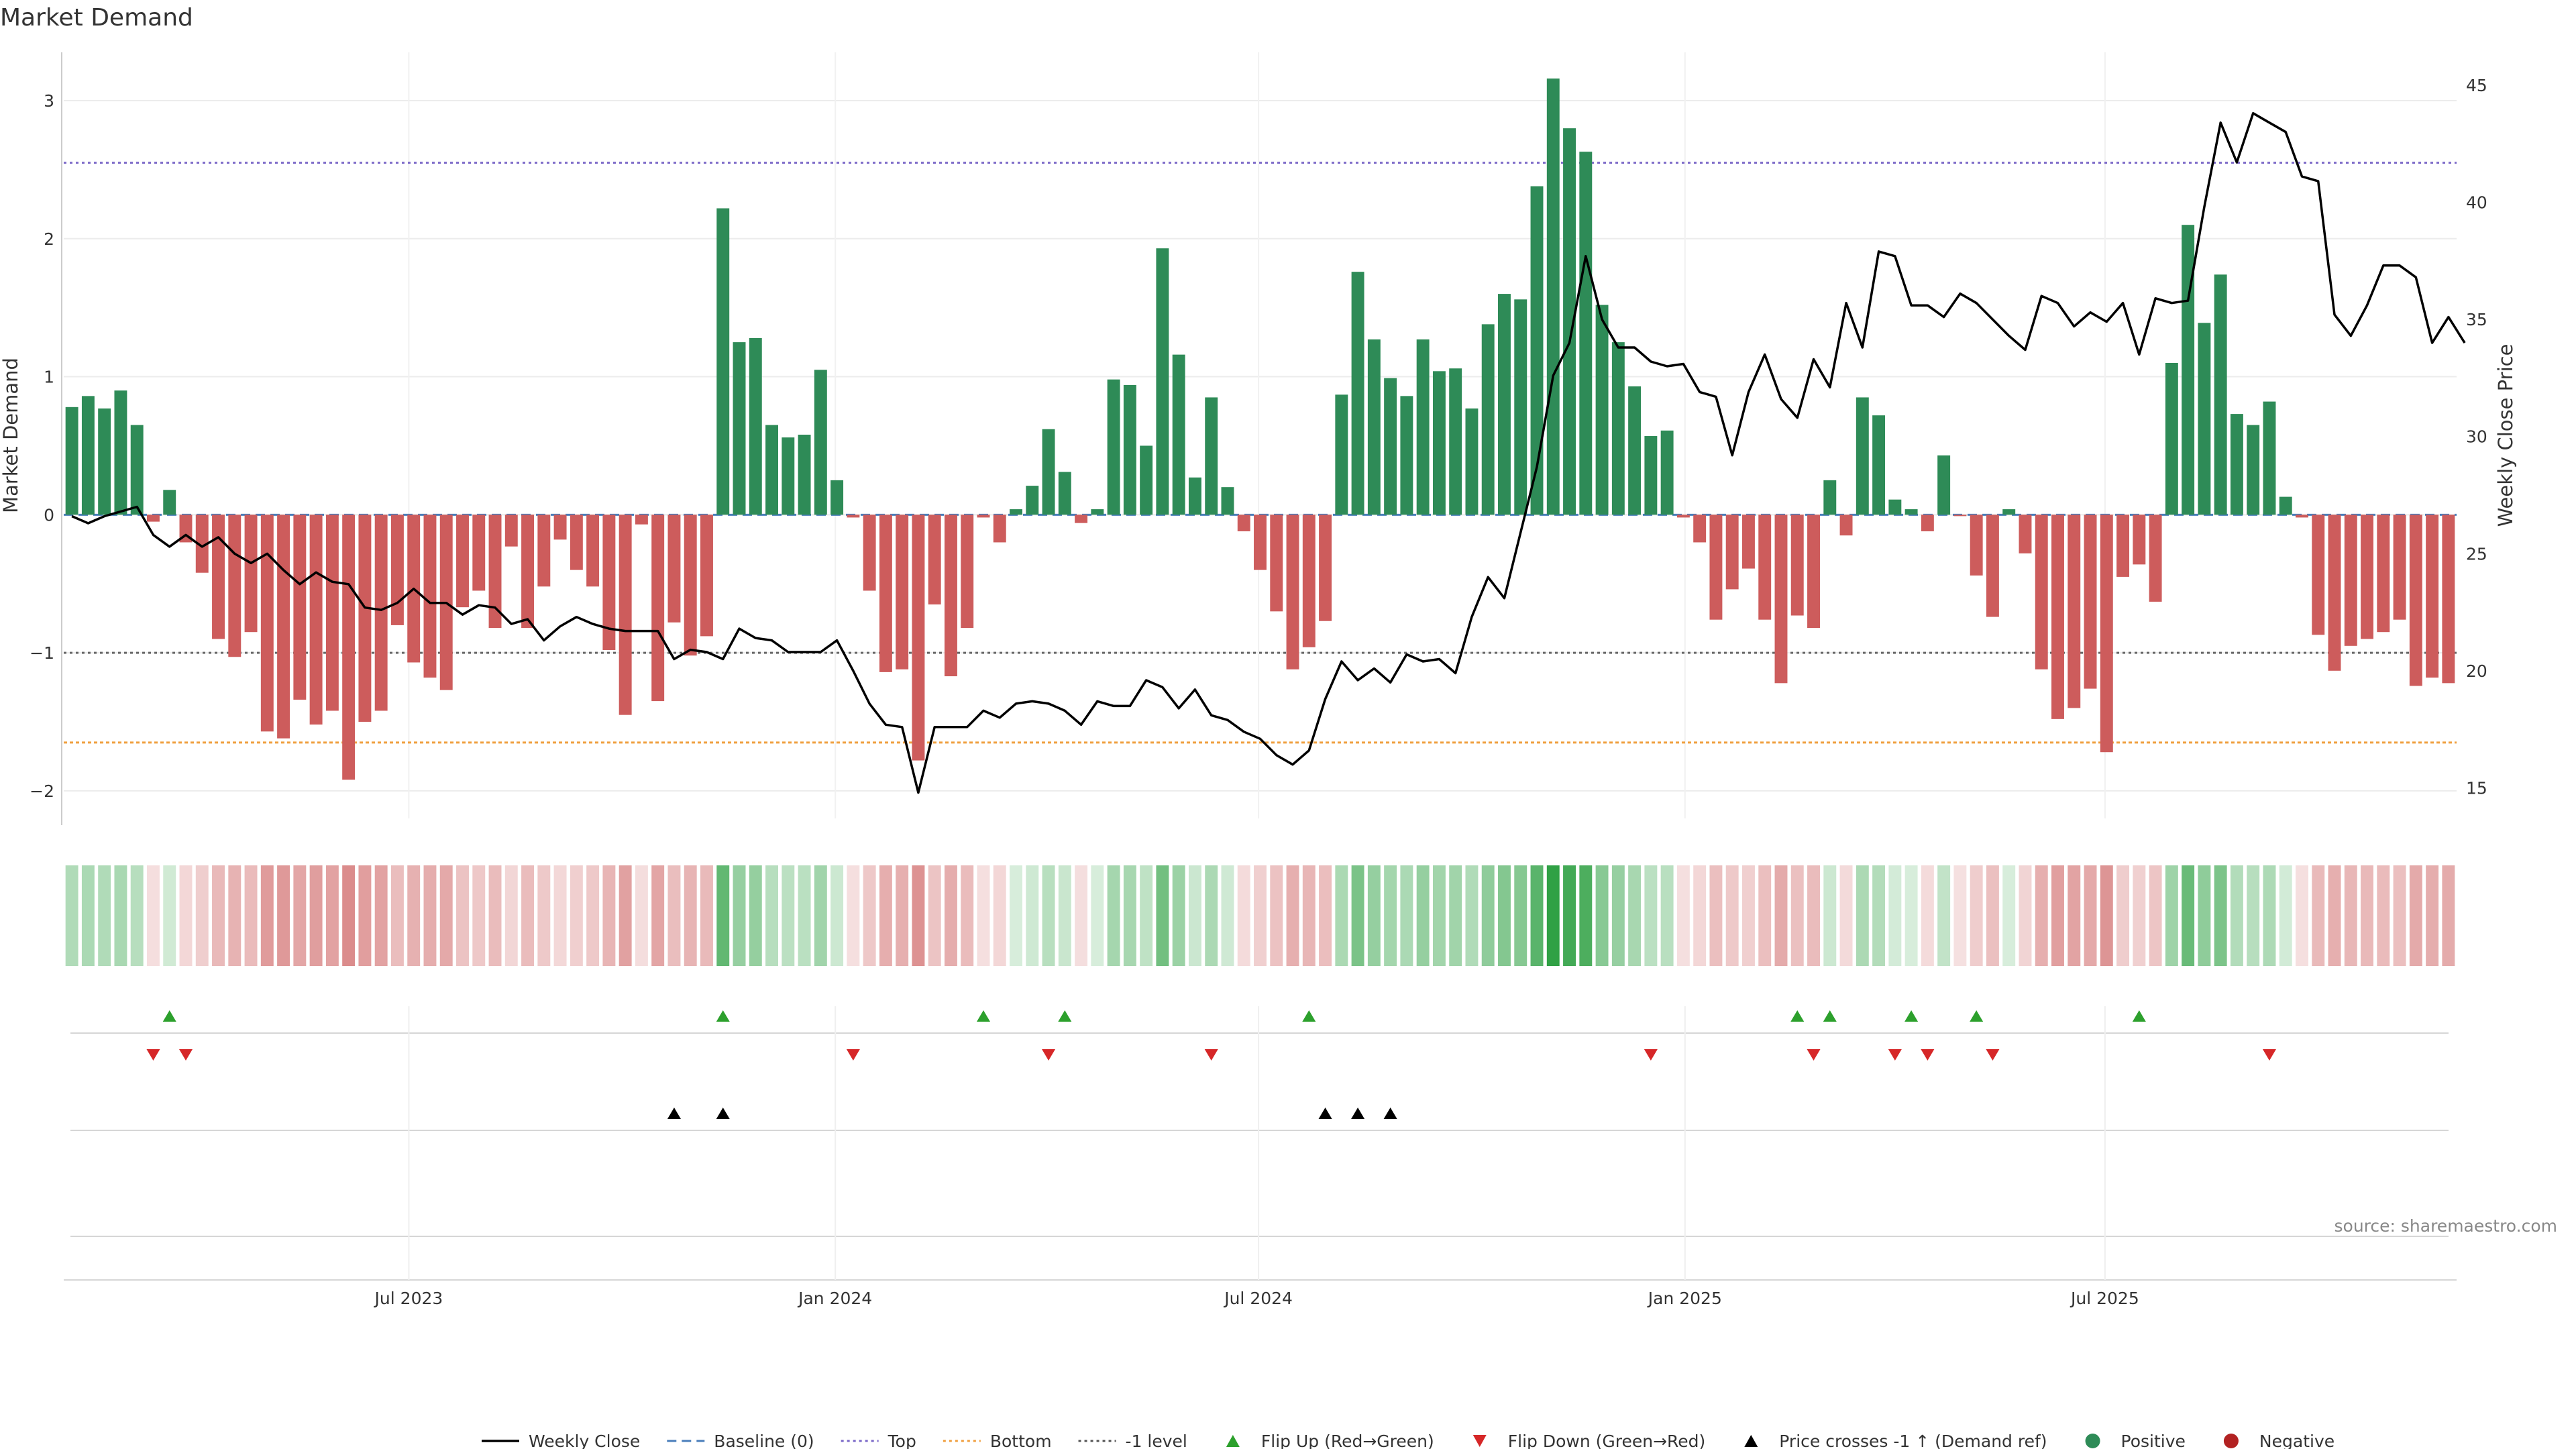  I want to click on legend-item: Baseline (0), so click(740, 1440).